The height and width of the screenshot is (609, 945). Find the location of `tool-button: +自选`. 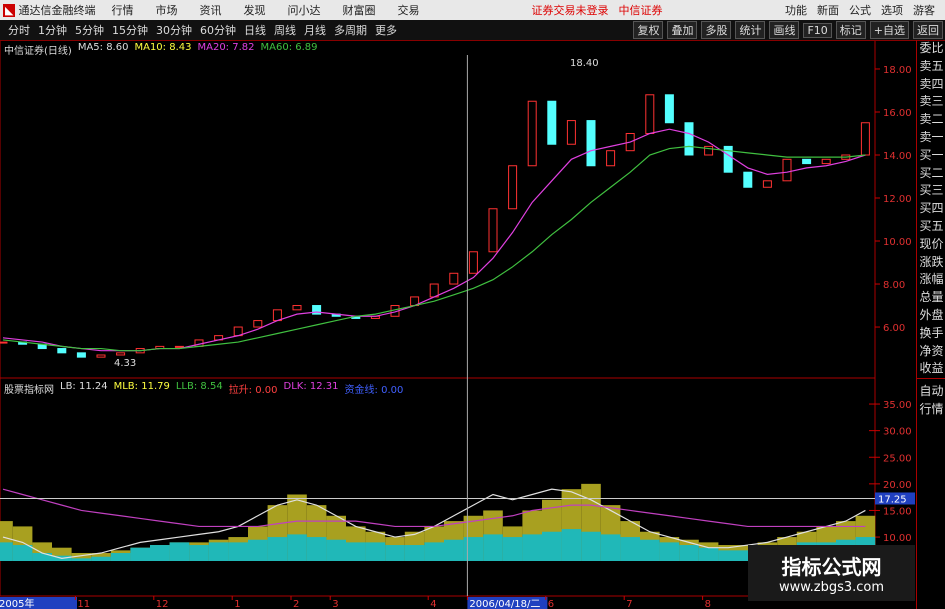

tool-button: +自选 is located at coordinates (889, 30).